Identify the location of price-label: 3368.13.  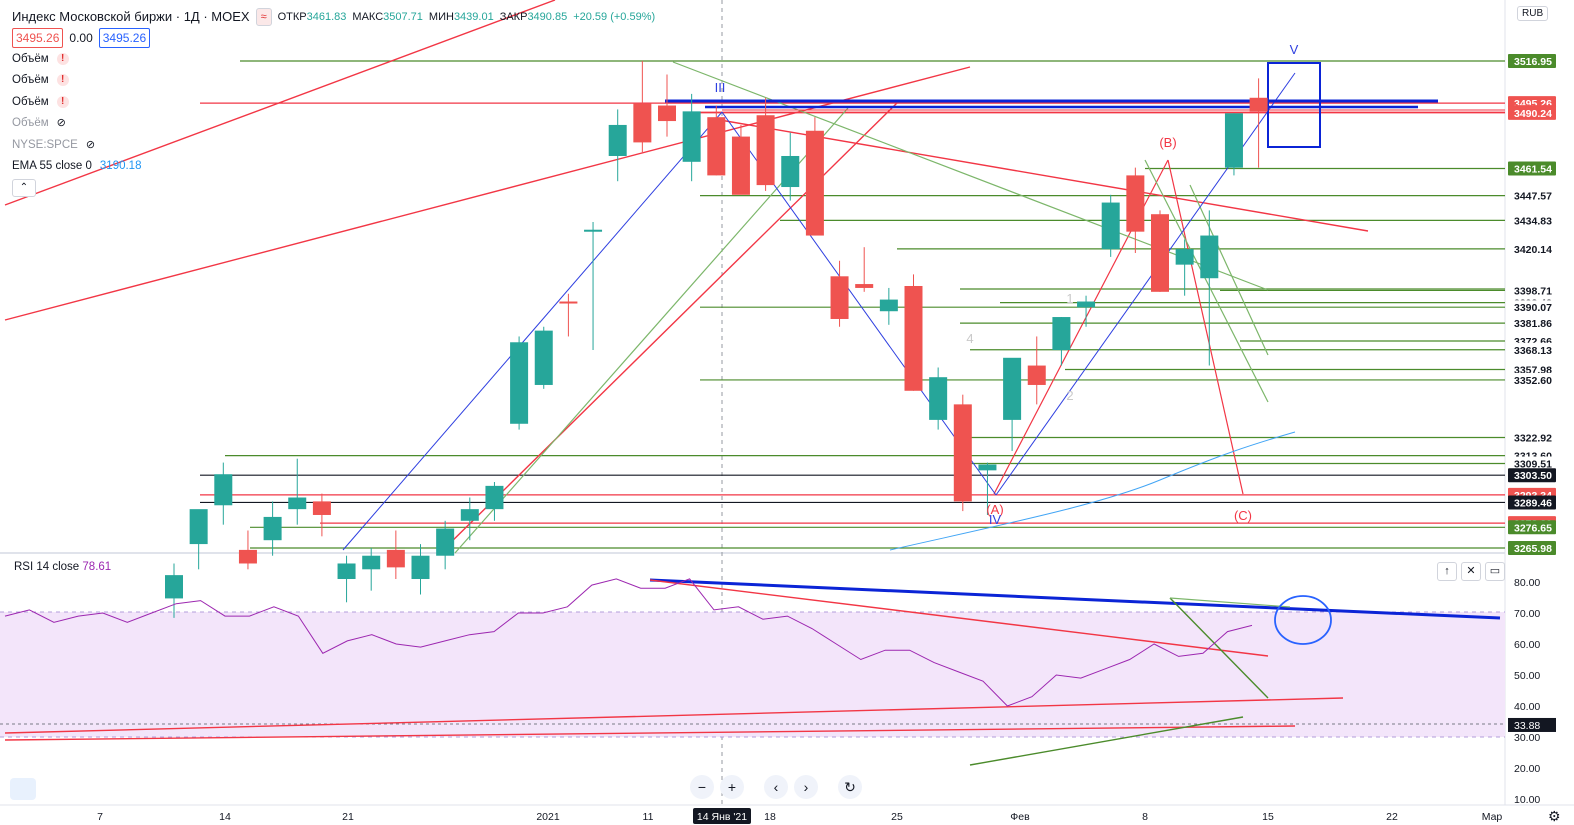
(1533, 351).